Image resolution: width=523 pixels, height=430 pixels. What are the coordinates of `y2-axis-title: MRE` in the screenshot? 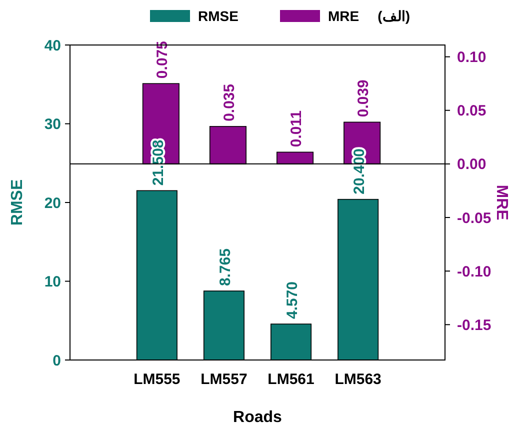 It's located at (501, 202).